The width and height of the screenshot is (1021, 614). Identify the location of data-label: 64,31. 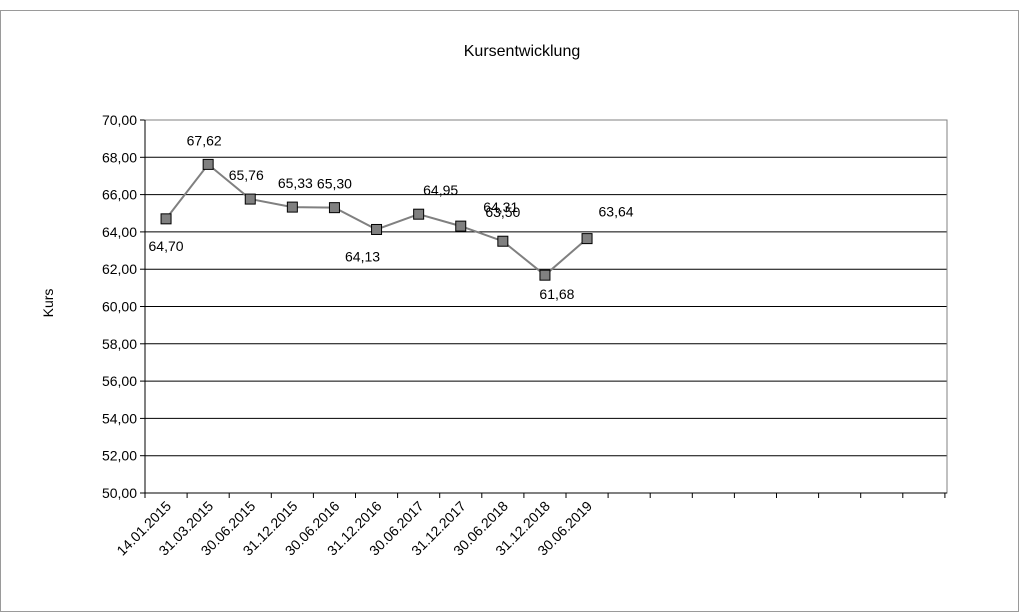
(500, 207).